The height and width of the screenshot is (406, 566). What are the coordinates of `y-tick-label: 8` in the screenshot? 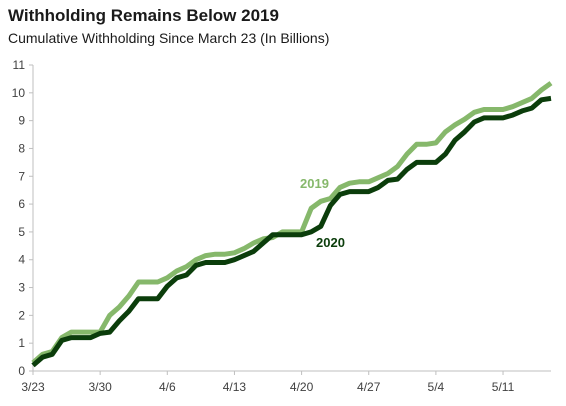 It's located at (21, 148).